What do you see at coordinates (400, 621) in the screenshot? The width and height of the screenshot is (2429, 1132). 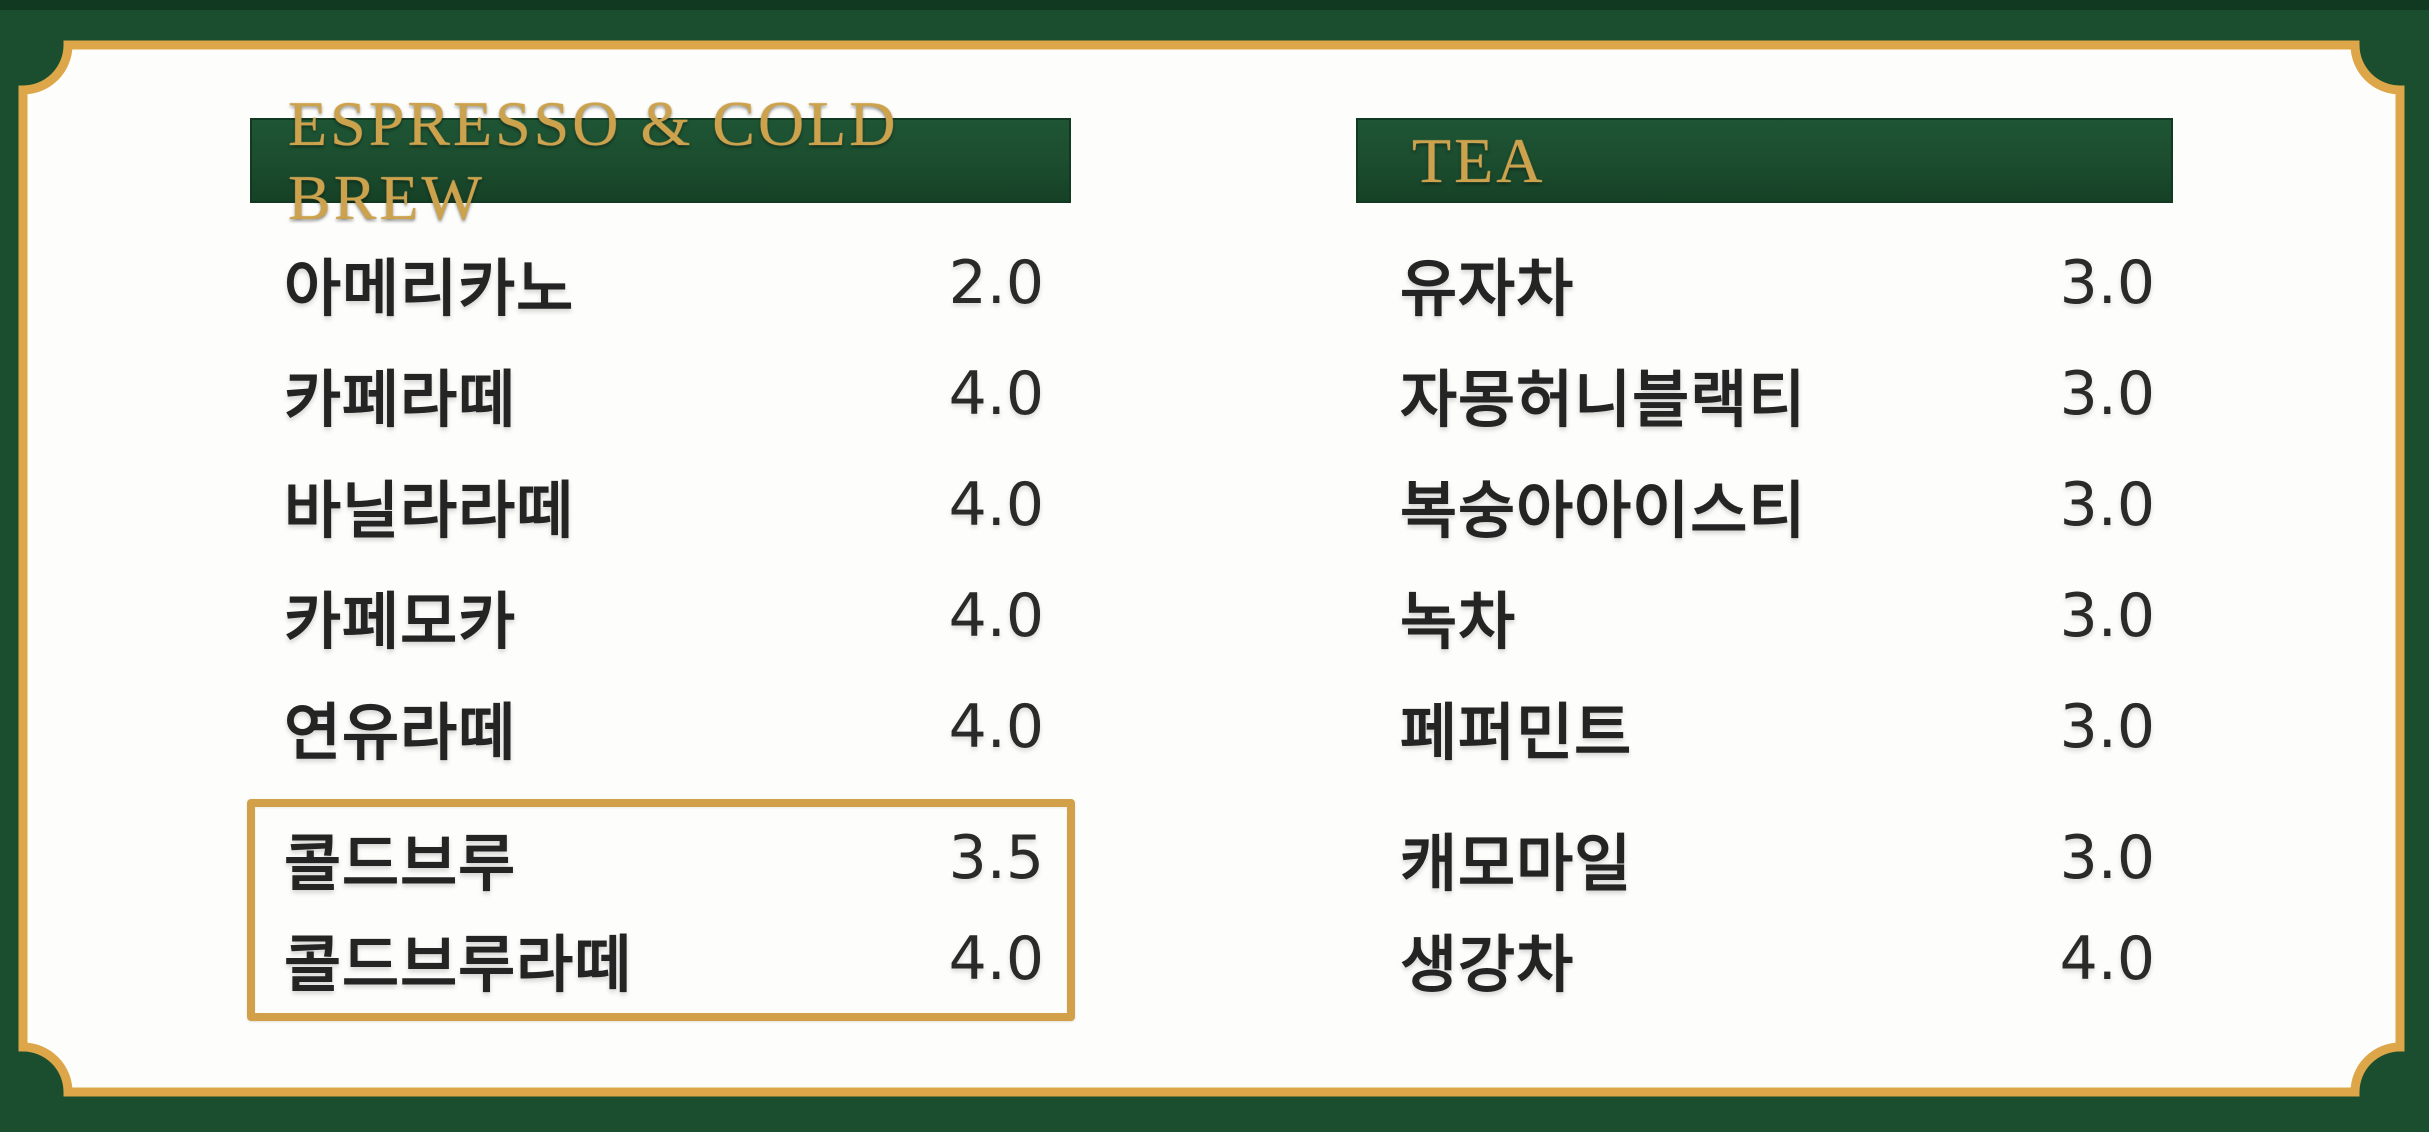 I see `item-name: 카페모카` at bounding box center [400, 621].